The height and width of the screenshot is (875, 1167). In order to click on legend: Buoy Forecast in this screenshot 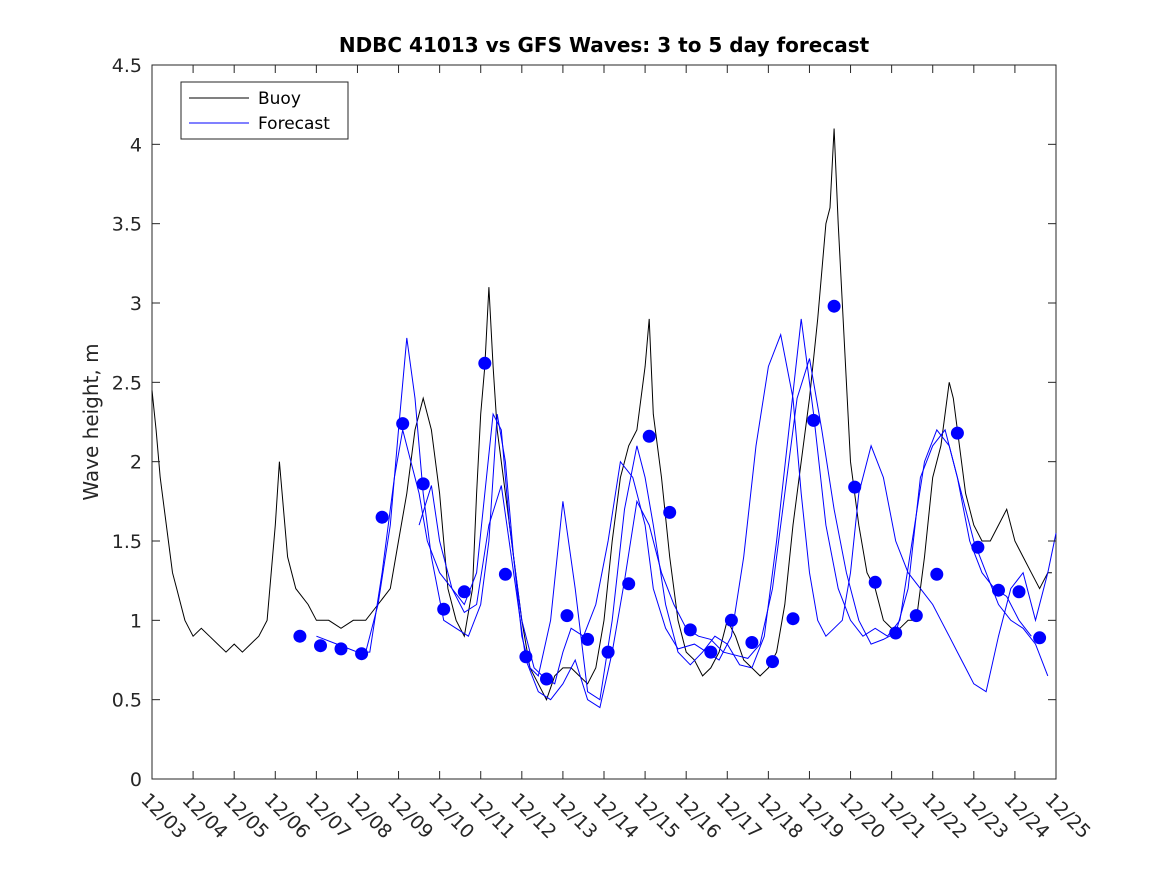, I will do `click(264, 110)`.